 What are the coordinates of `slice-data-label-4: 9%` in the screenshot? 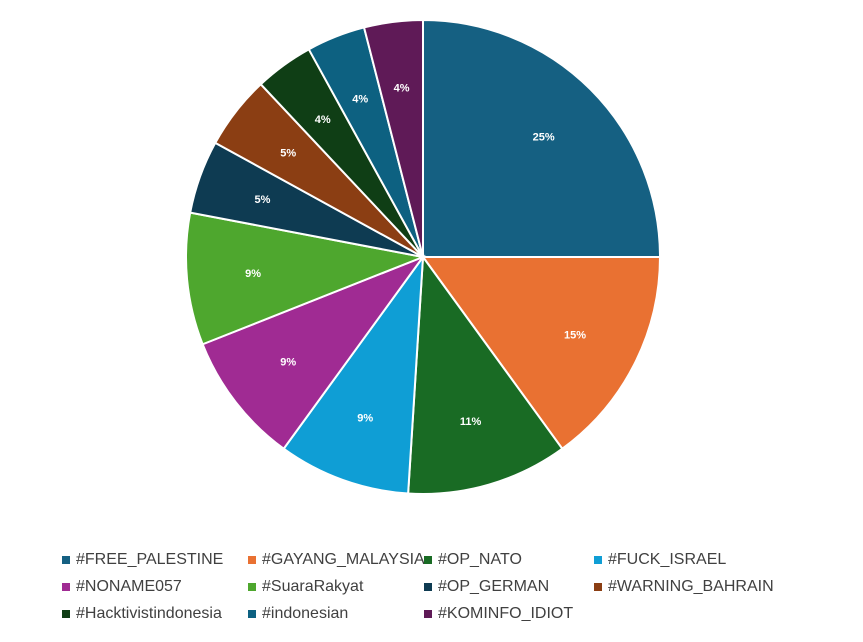 It's located at (288, 363).